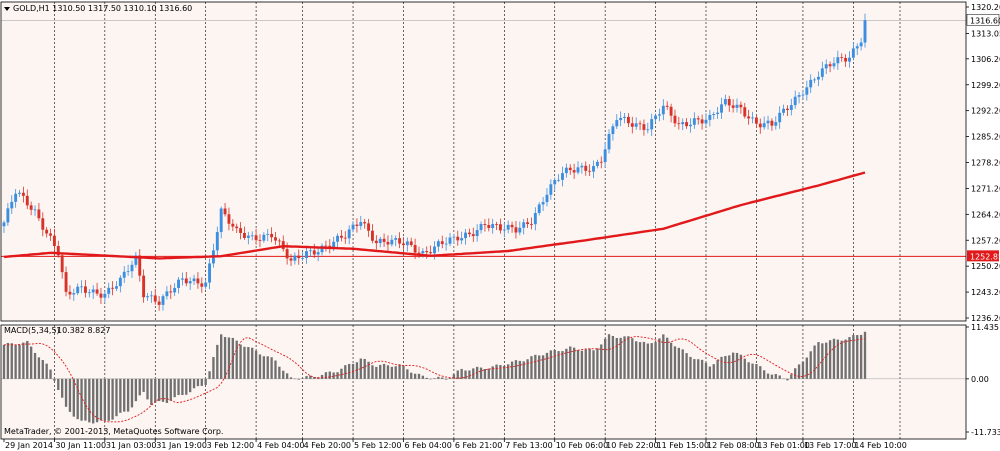 The width and height of the screenshot is (1000, 451). Describe the element at coordinates (985, 7) in the screenshot. I see `price-tick-label: 1320.20` at that location.